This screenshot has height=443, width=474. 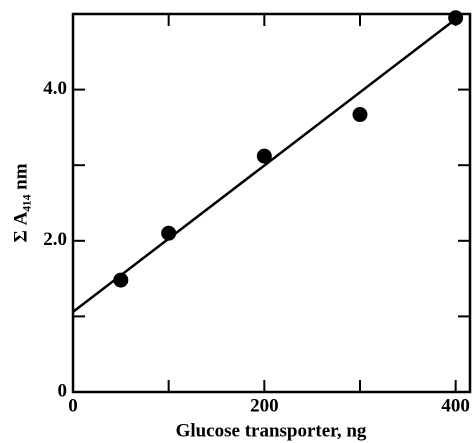 I want to click on y-tick-label: 0, so click(x=63, y=390).